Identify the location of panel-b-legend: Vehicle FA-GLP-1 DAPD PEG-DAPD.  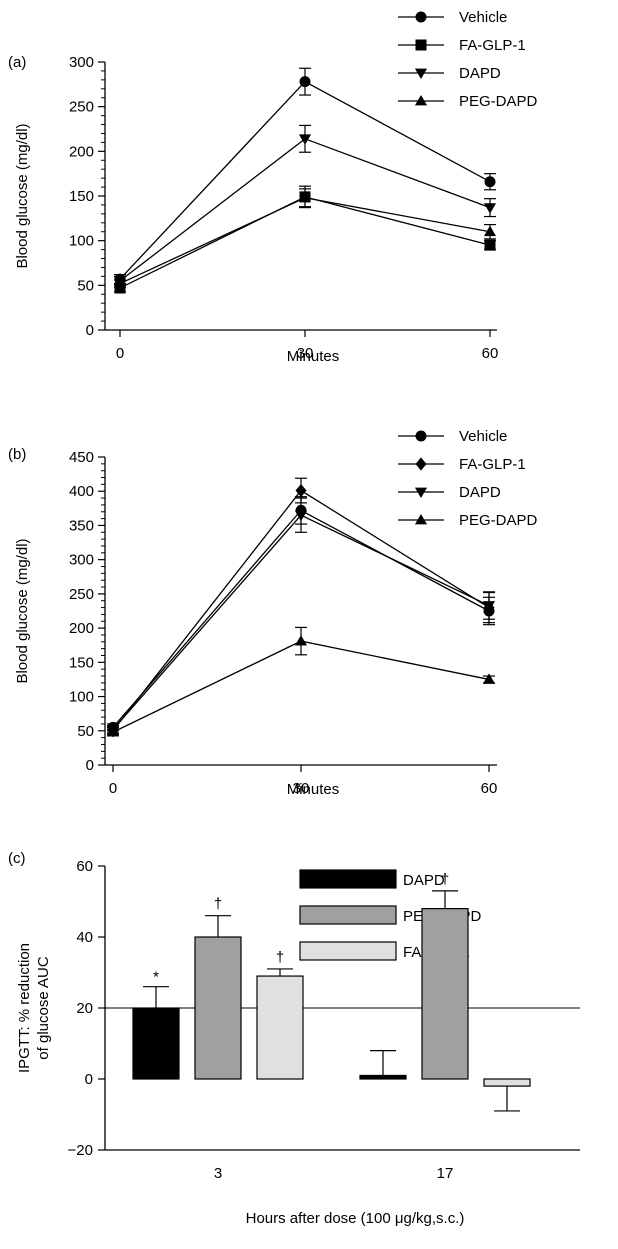
(468, 478).